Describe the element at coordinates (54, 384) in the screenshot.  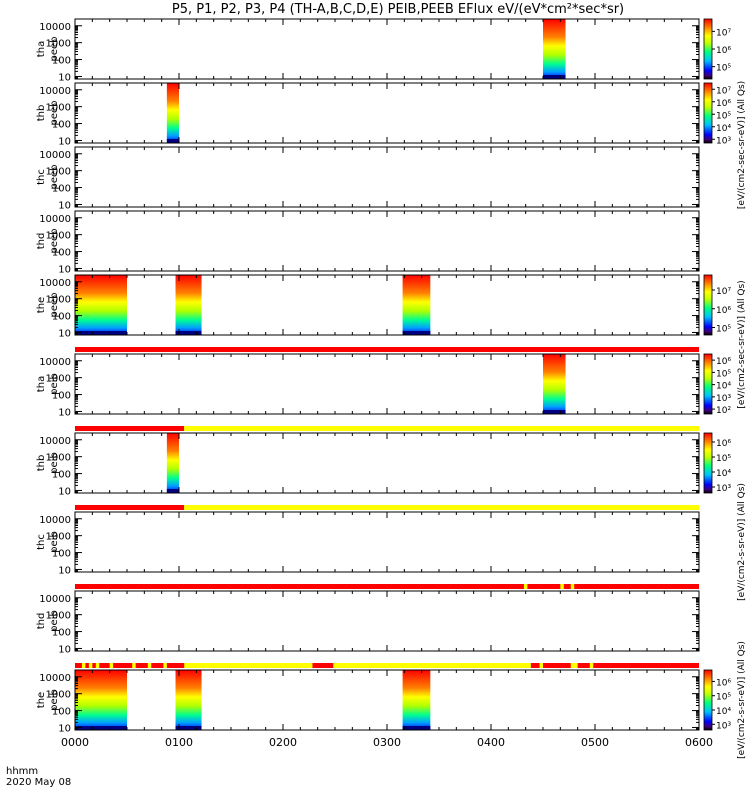
I see `panel-label-tha-peib-product: peib` at that location.